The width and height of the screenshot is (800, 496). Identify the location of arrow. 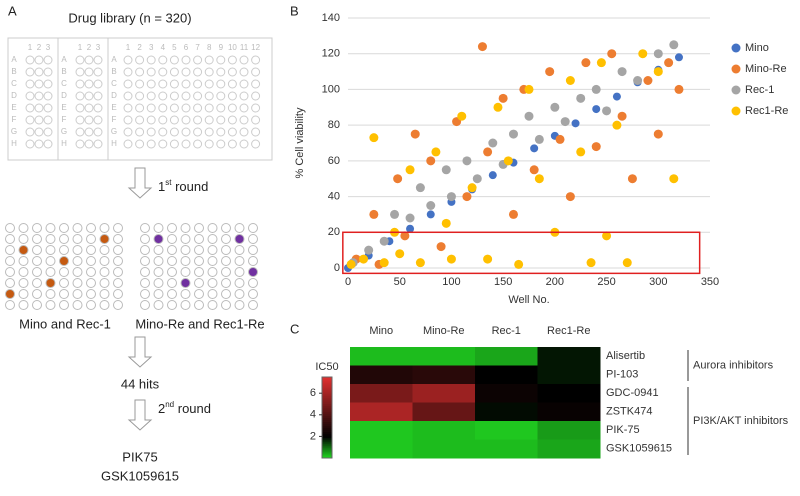
(140, 415).